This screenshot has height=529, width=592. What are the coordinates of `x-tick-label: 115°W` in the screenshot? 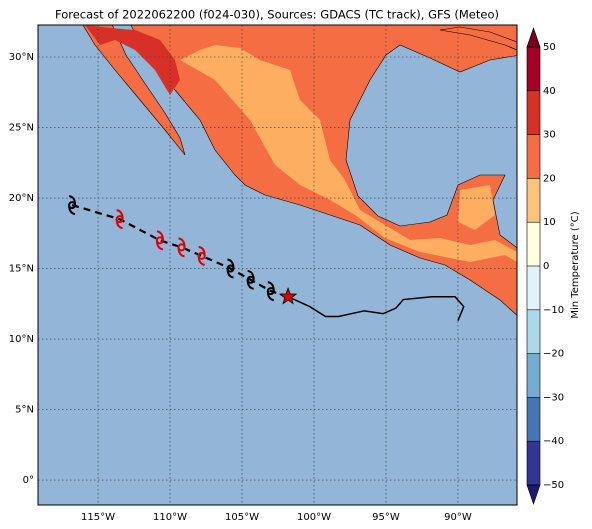 It's located at (98, 517).